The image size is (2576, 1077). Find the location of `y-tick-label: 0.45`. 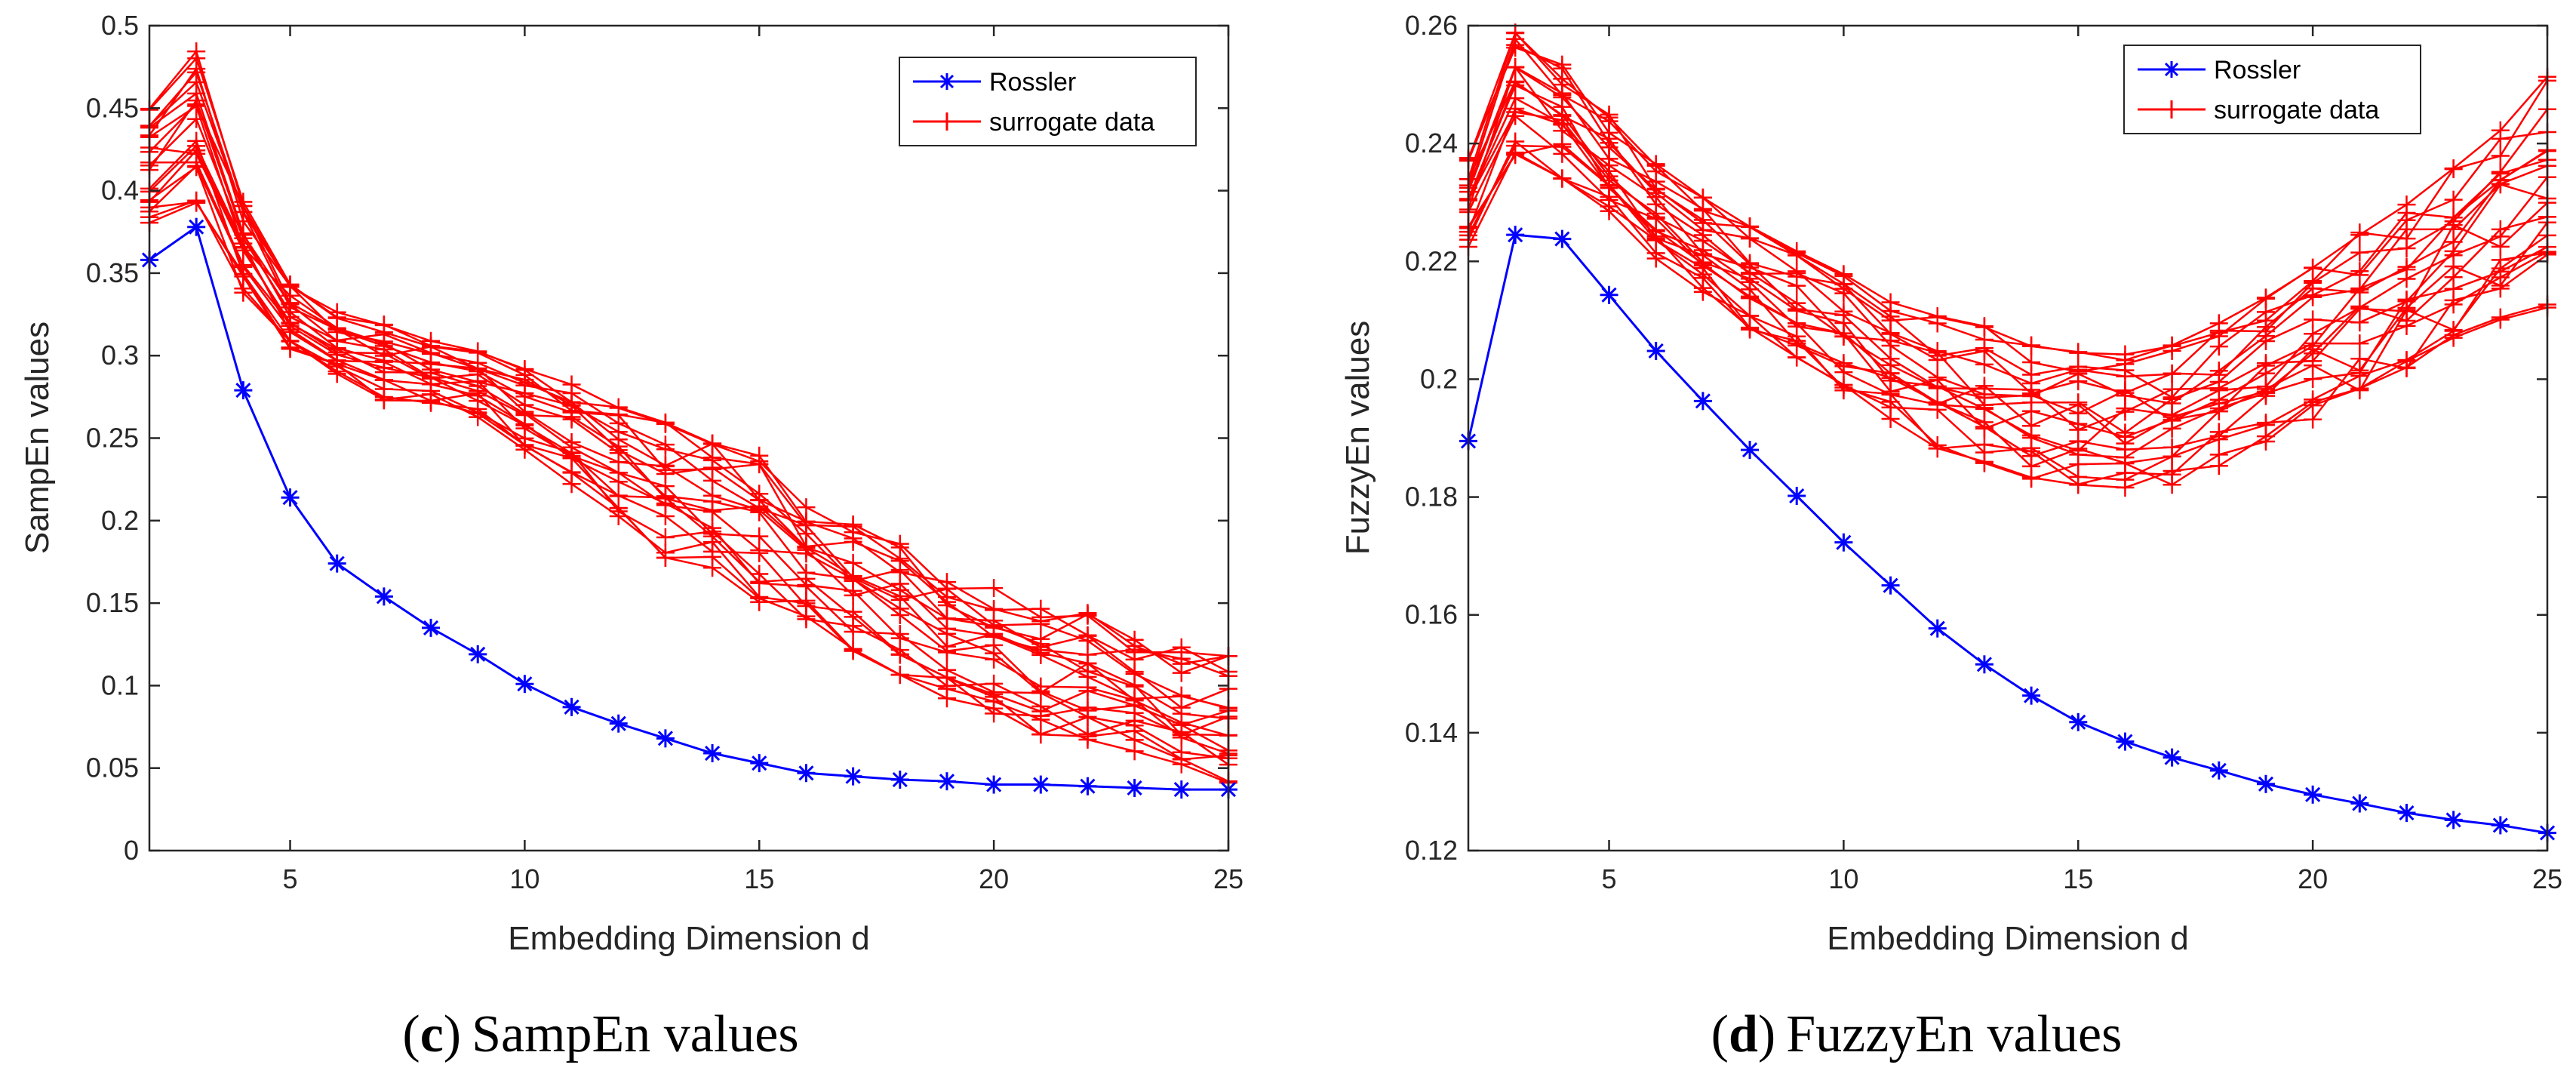

y-tick-label: 0.45 is located at coordinates (112, 107).